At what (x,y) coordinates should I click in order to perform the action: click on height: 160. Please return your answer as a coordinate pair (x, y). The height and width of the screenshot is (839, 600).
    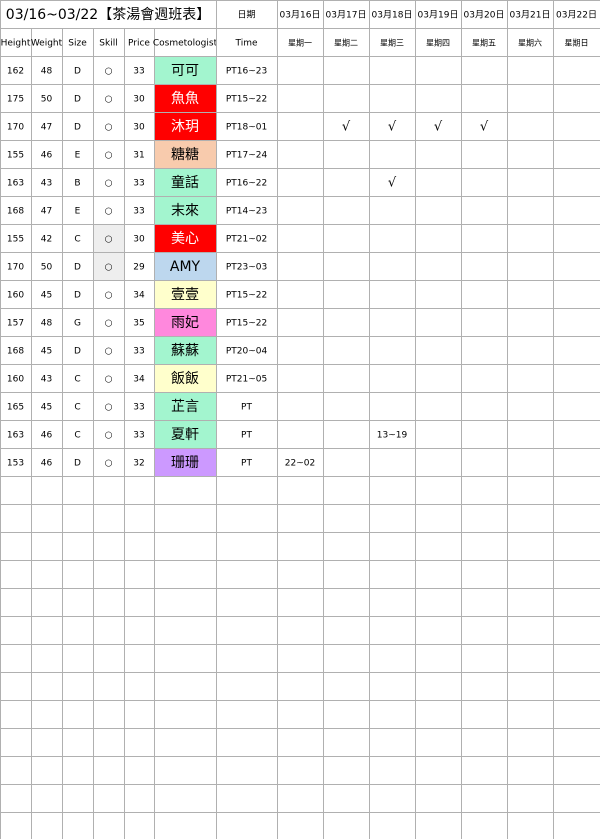
    Looking at the image, I should click on (15, 380).